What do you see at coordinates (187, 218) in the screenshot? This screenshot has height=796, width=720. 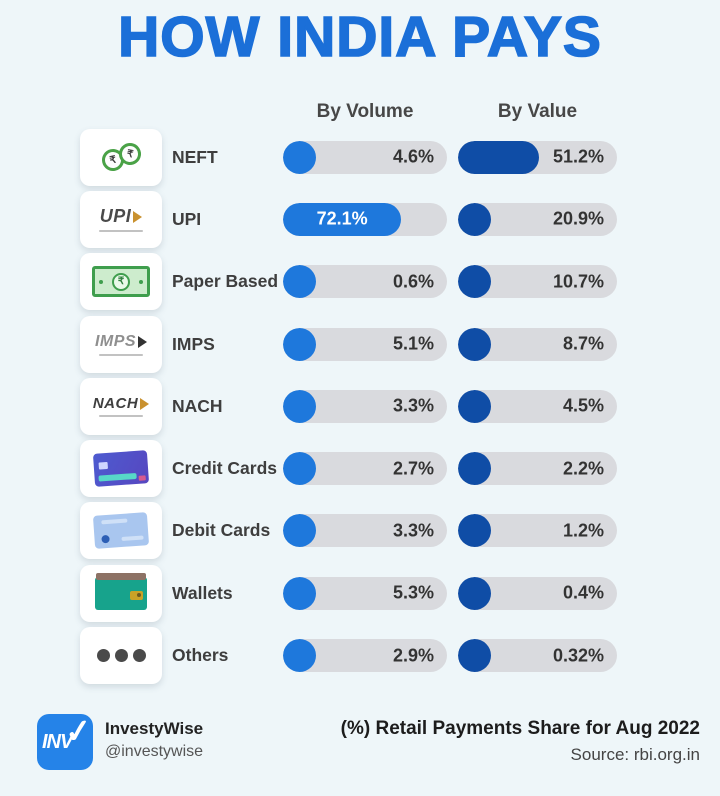 I see `row-label: UPI` at bounding box center [187, 218].